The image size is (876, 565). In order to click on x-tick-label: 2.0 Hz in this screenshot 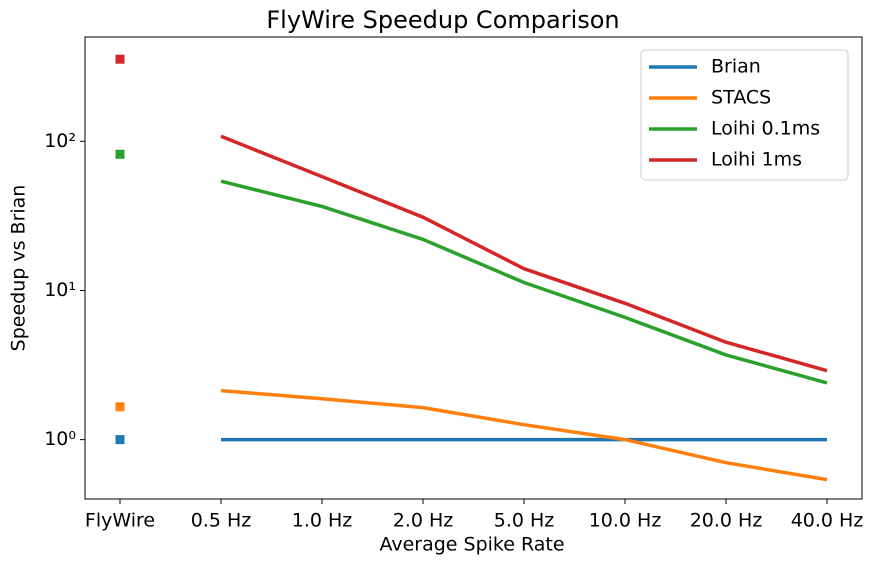, I will do `click(423, 521)`.